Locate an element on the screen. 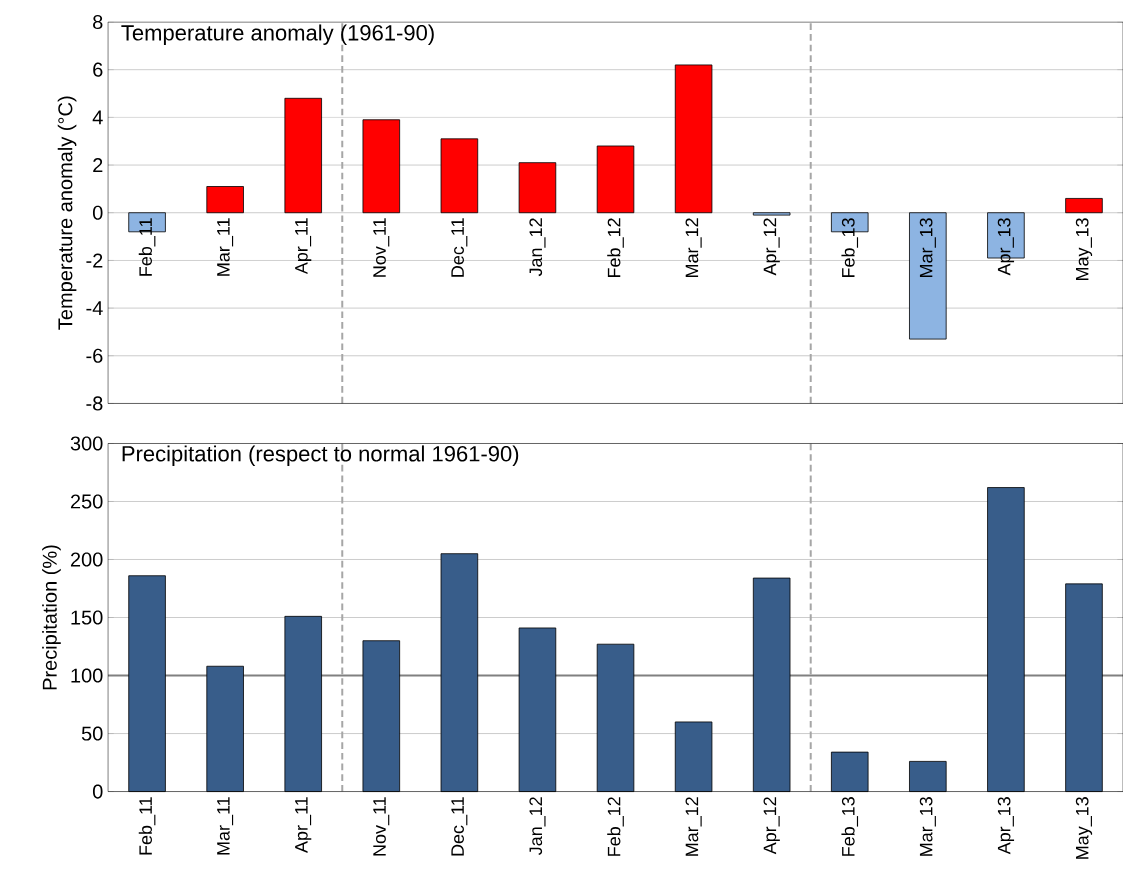  y-tick-label: 300 is located at coordinates (86, 443).